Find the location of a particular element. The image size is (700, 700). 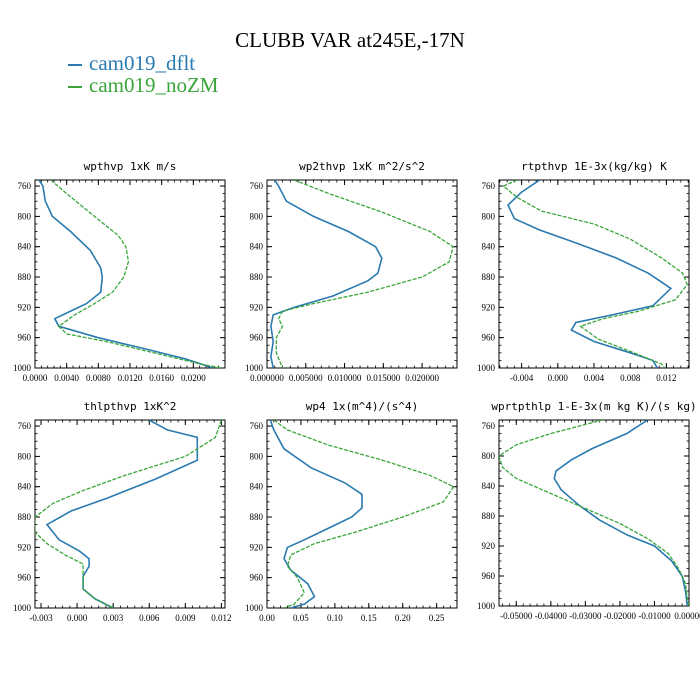

panel-title: wp2thvp 1xK m^2/s^2 is located at coordinates (362, 166).